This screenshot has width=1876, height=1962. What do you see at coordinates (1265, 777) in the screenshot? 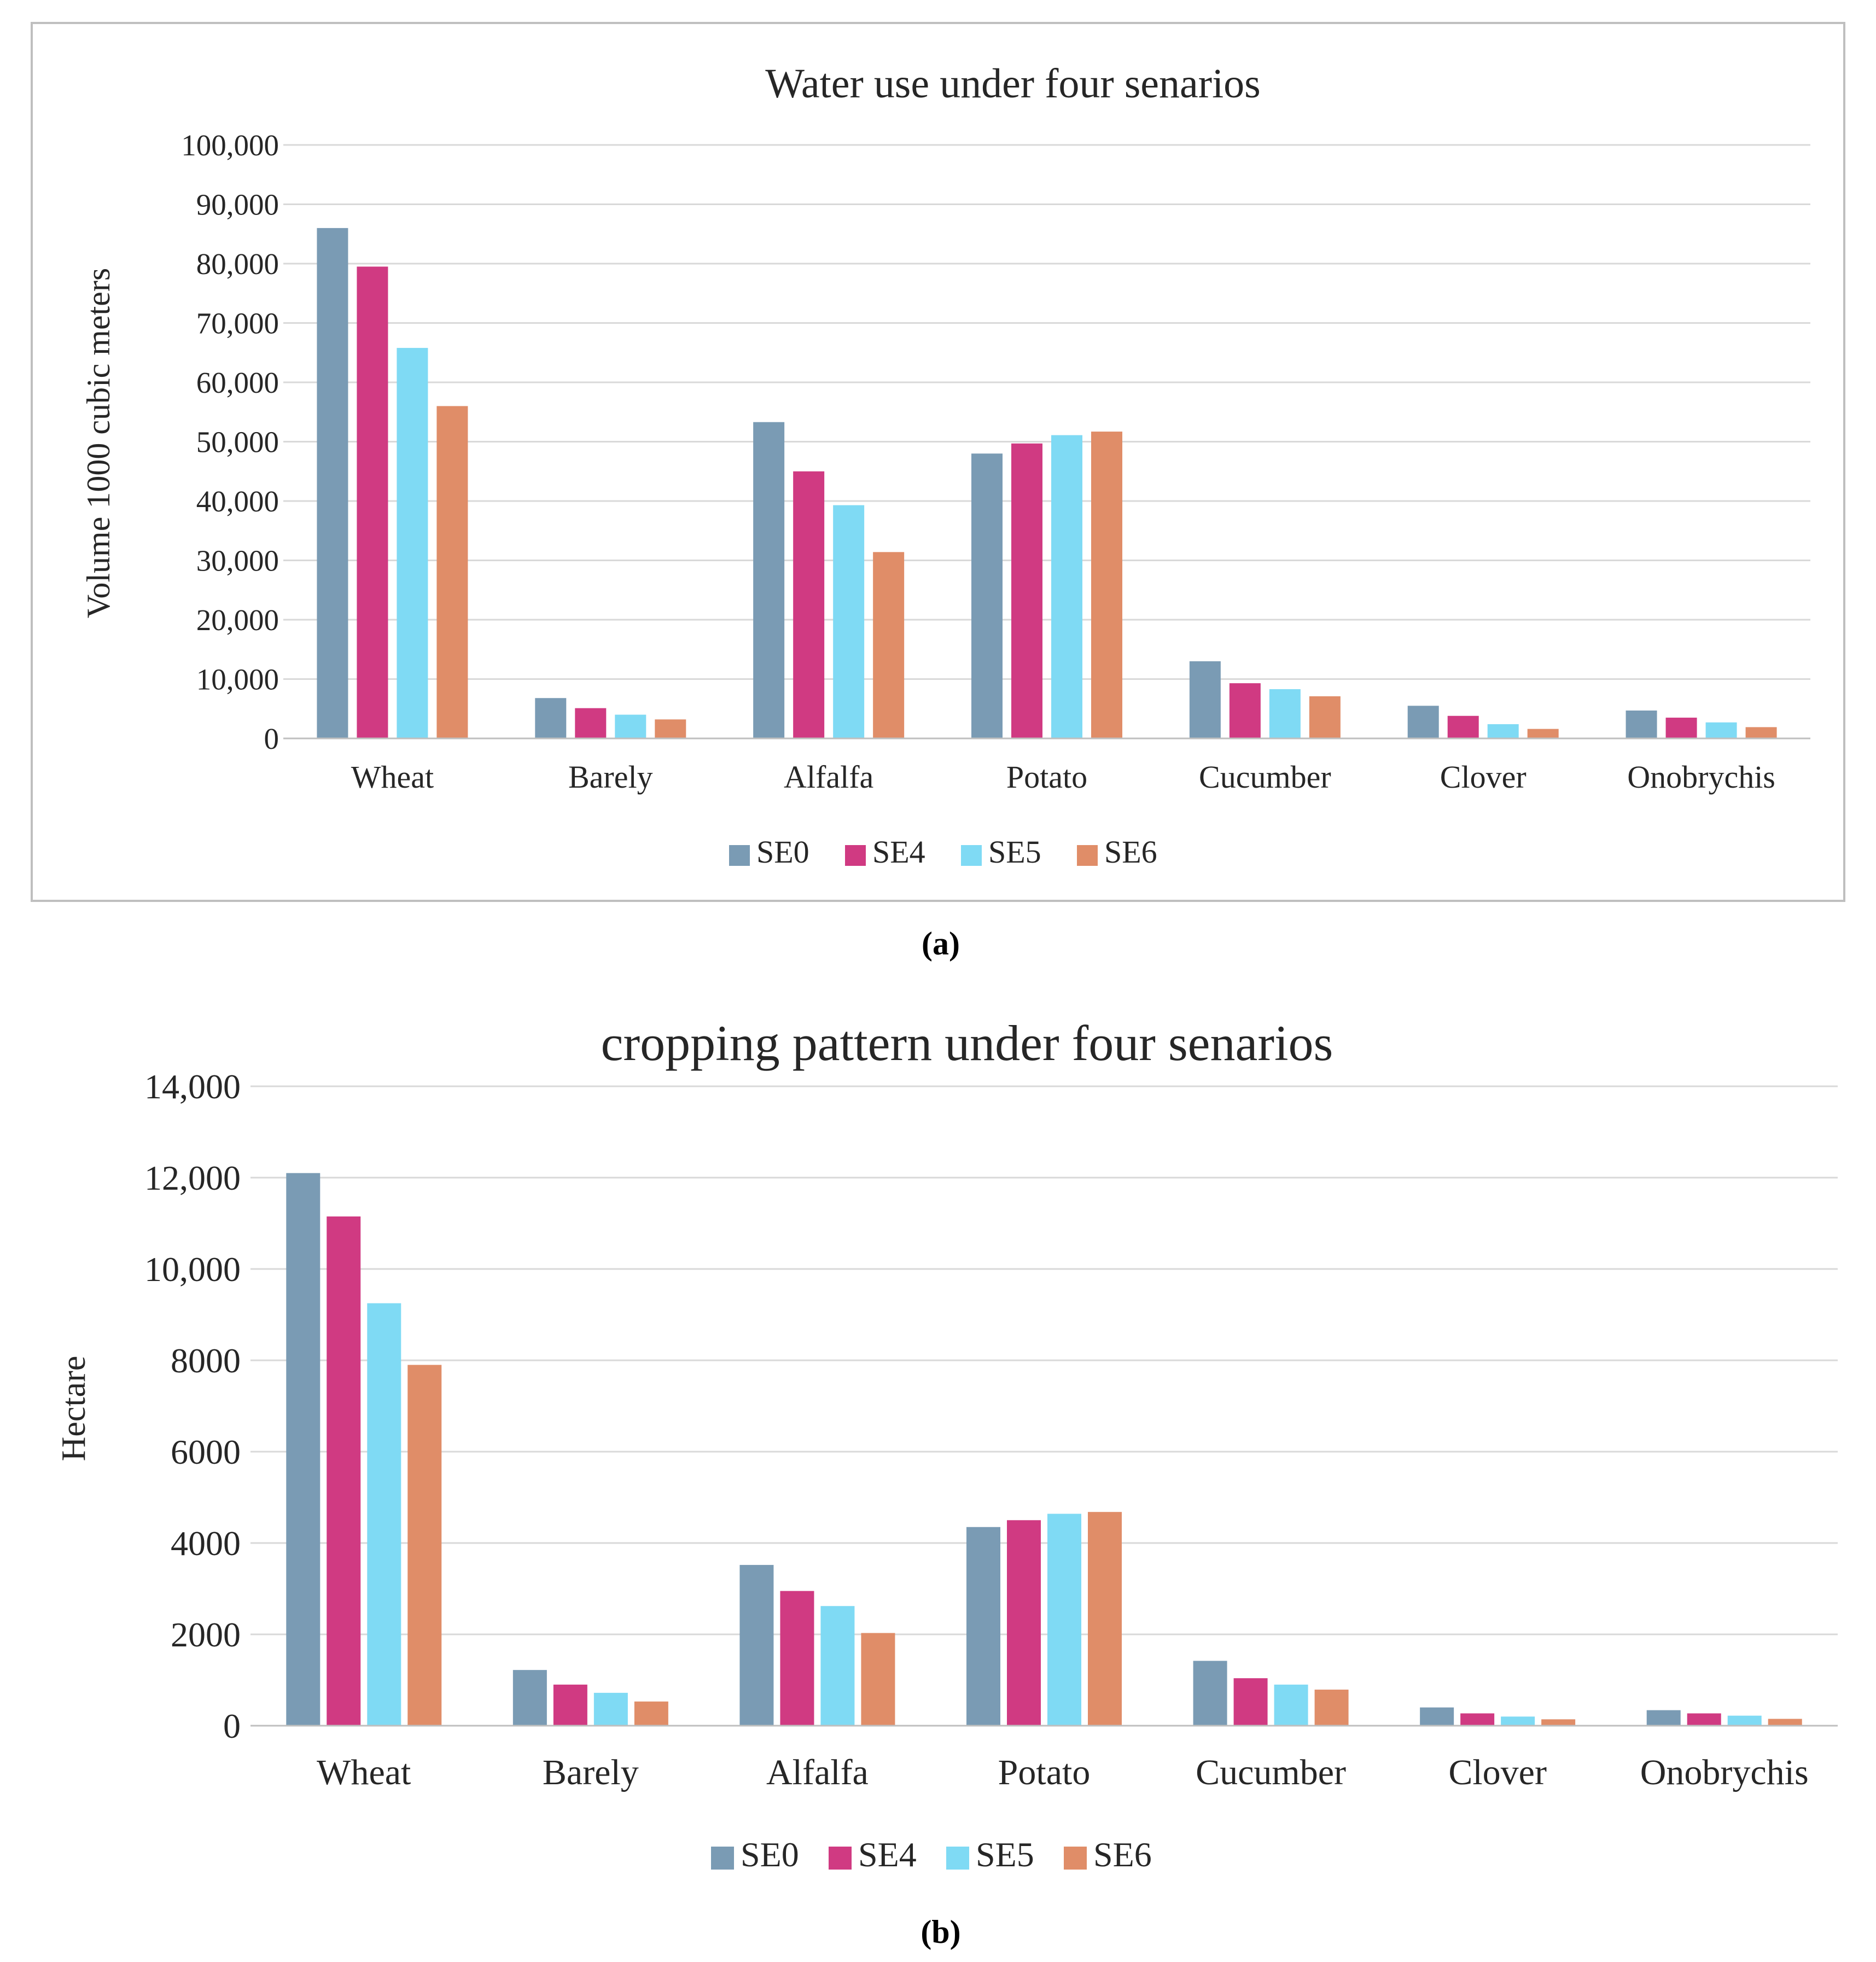
I see `a-category-label: Cucumber` at bounding box center [1265, 777].